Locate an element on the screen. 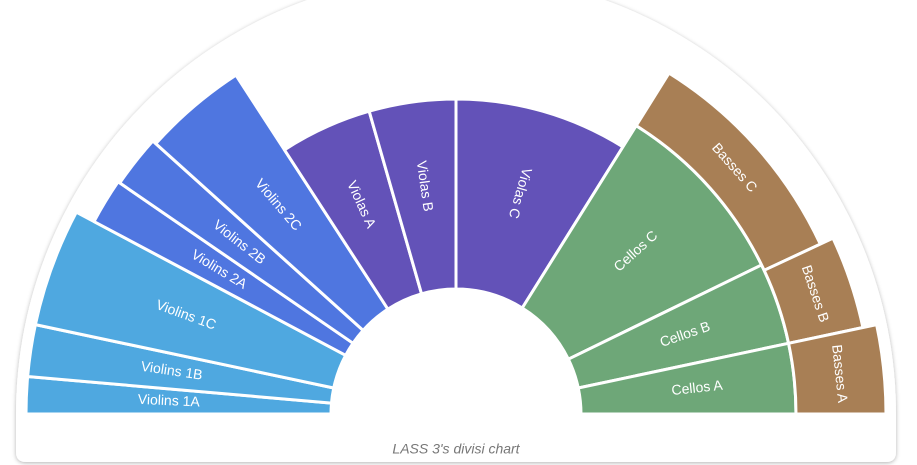 This screenshot has height=465, width=917. segment-label: Violins 1A is located at coordinates (169, 400).